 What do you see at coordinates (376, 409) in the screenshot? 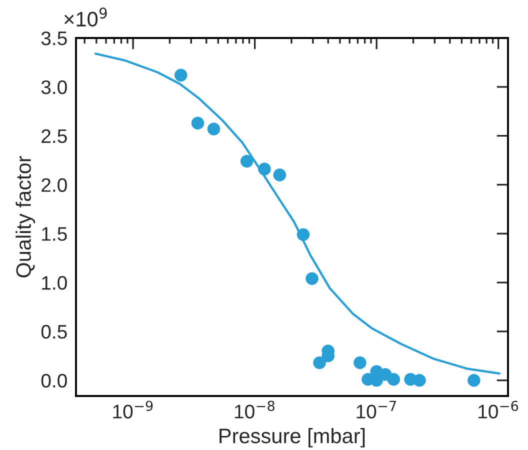
I see `x-tick-label: 10$^{−7}$` at bounding box center [376, 409].